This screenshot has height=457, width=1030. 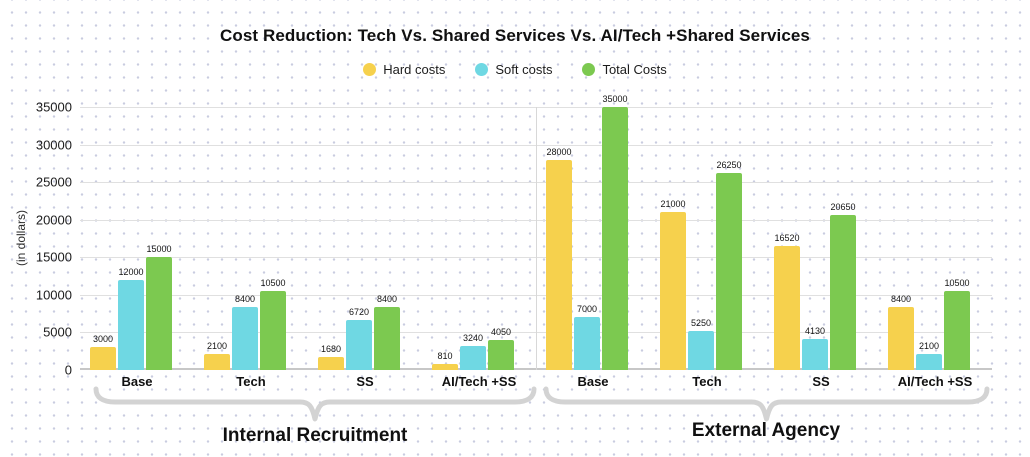 What do you see at coordinates (53, 220) in the screenshot?
I see `y-tick-label: 20000` at bounding box center [53, 220].